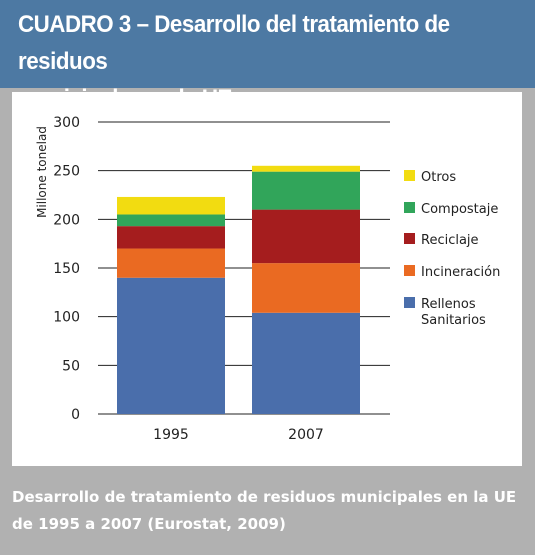  I want to click on legend-label-3-0: Incineración, so click(460, 272).